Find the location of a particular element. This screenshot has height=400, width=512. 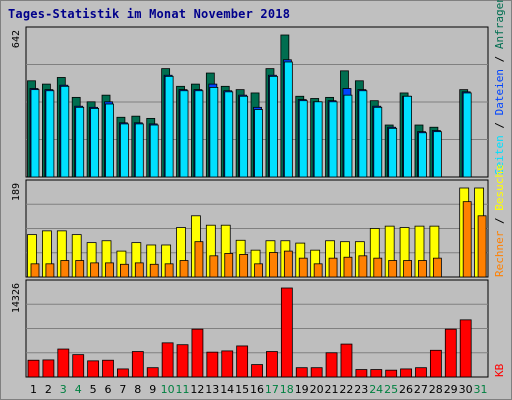

legend-middle: Rechner / Besuche is located at coordinates (499, 220).